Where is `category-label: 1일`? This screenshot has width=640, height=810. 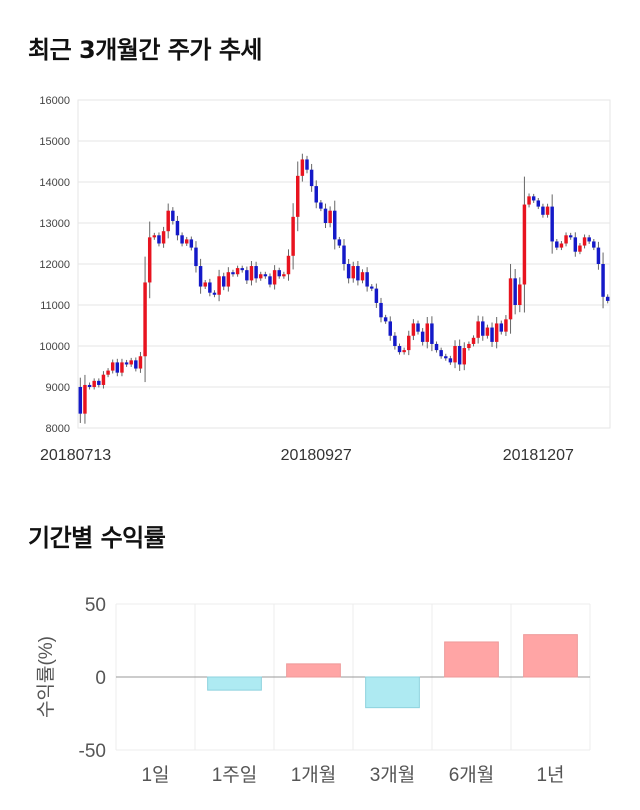
category-label: 1일 is located at coordinates (155, 775).